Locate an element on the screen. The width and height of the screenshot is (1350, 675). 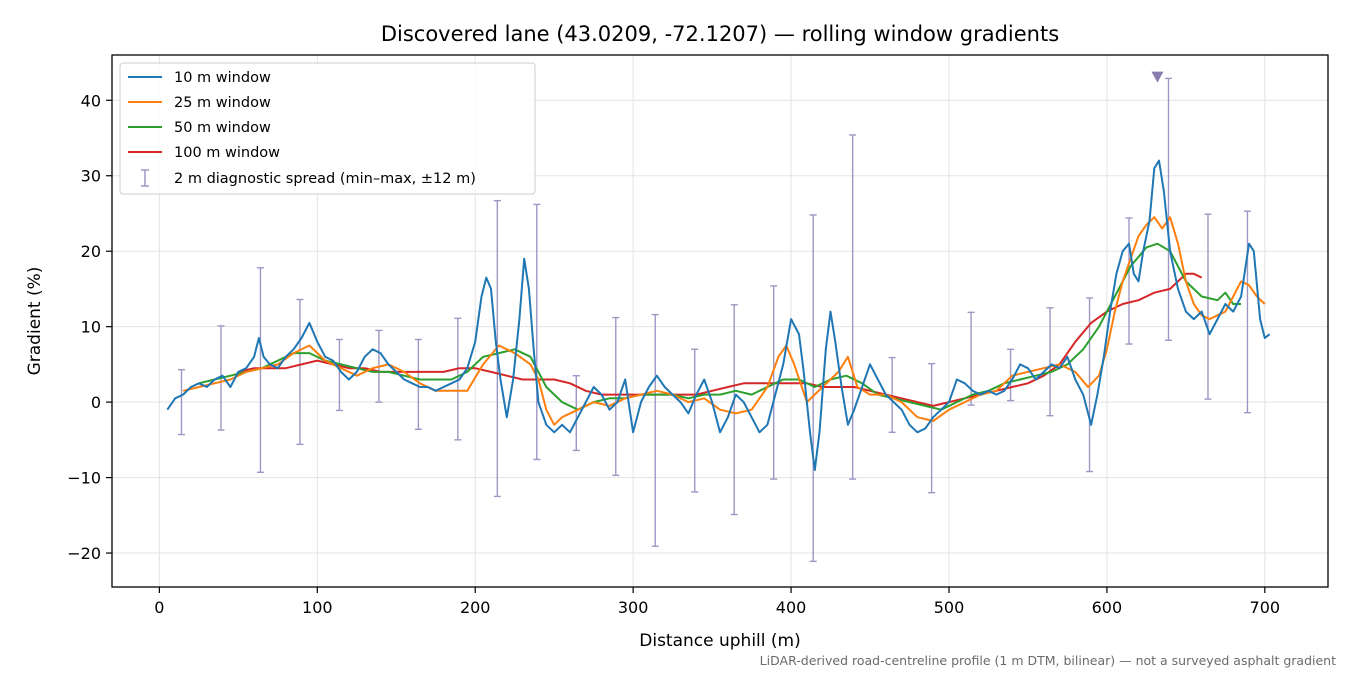
x-tick-label: 700 is located at coordinates (1265, 607).